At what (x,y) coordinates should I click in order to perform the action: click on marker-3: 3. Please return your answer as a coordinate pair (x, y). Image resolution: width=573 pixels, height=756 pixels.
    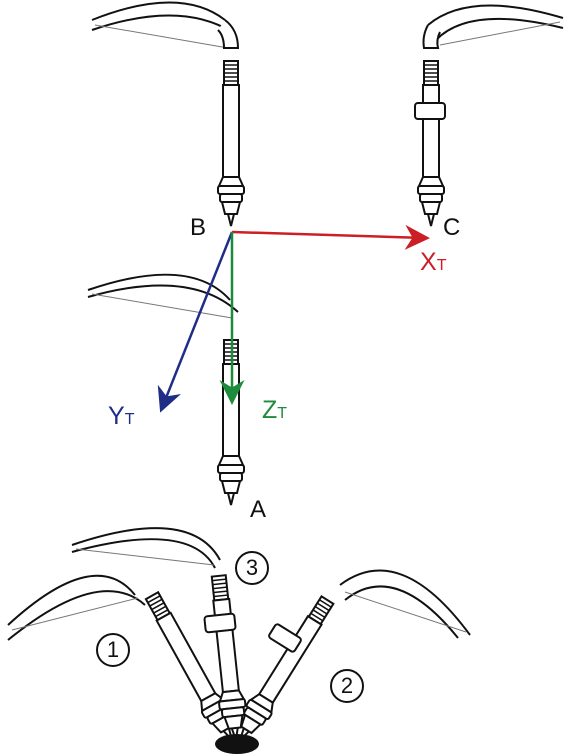
    Looking at the image, I should click on (252, 568).